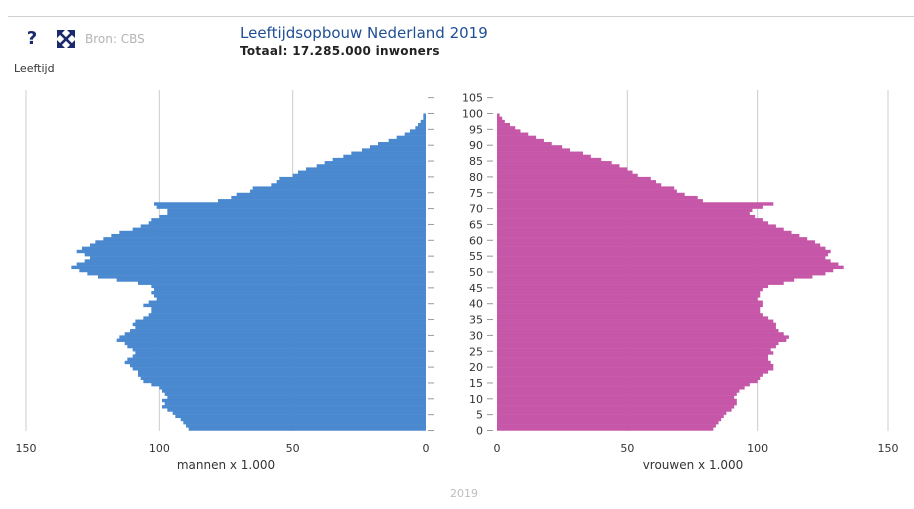 The width and height of the screenshot is (914, 509). I want to click on age-tick-label: 65, so click(476, 224).